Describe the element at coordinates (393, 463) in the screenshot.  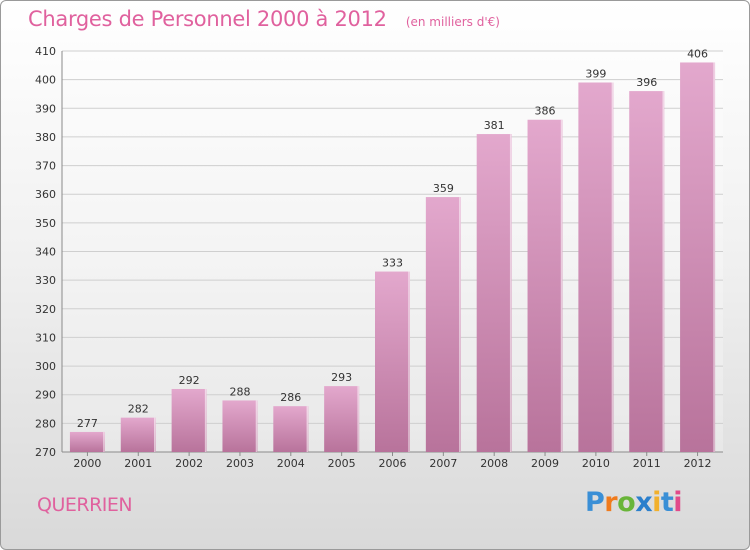
I see `x-tick-label: 2006` at that location.